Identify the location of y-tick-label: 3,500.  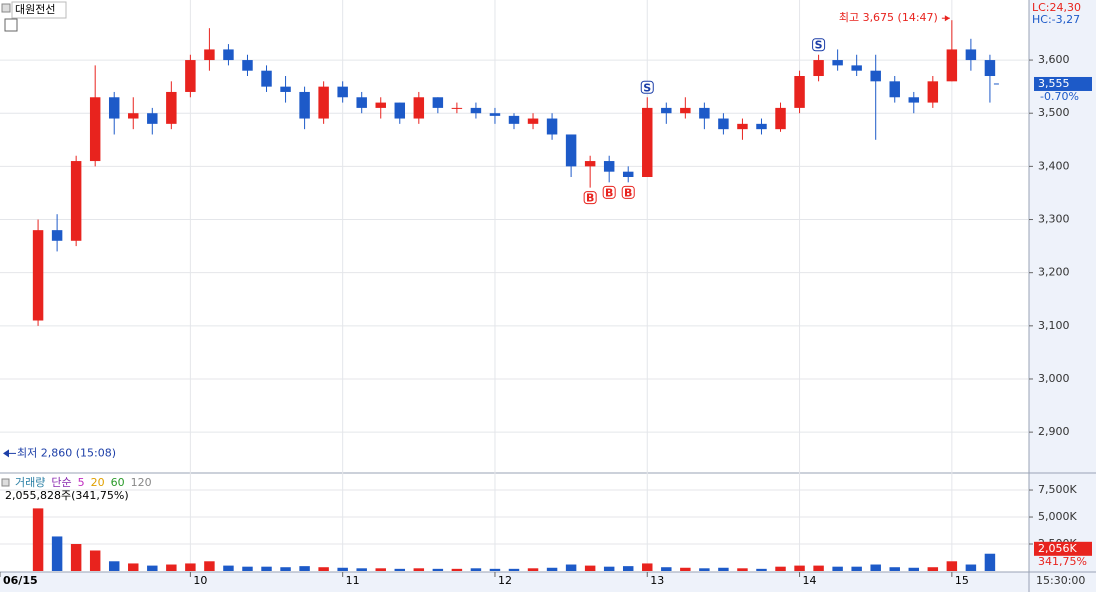
(1054, 112).